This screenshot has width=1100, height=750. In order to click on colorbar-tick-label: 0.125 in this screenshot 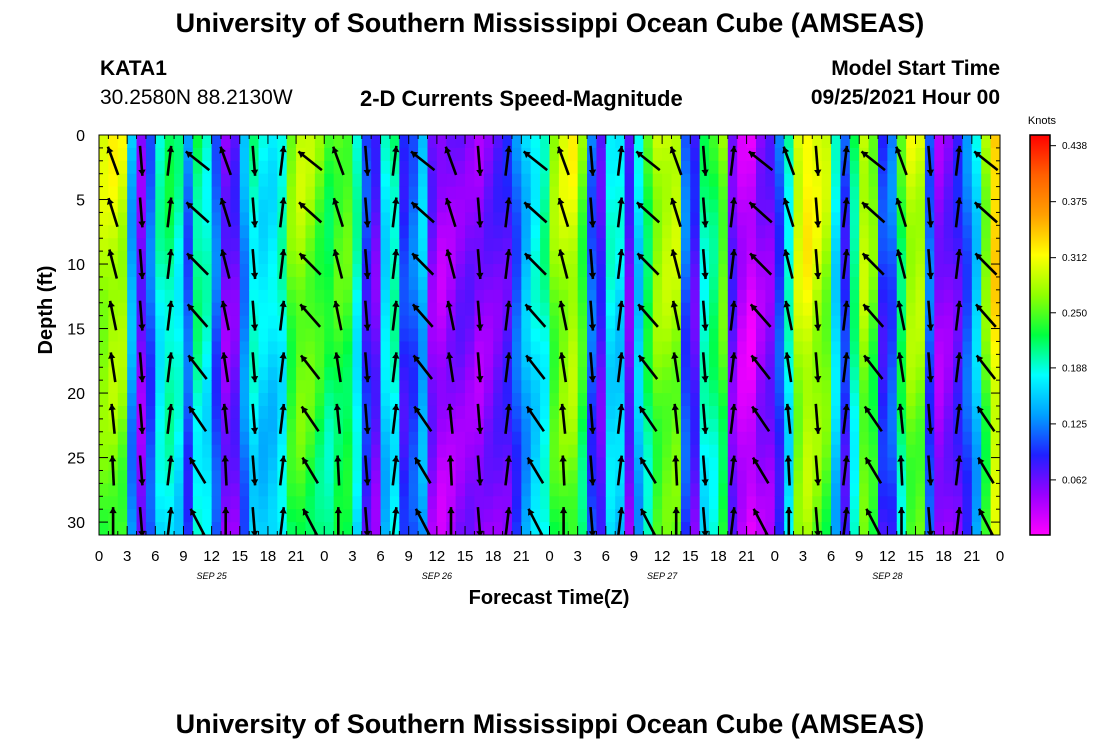, I will do `click(1074, 424)`.